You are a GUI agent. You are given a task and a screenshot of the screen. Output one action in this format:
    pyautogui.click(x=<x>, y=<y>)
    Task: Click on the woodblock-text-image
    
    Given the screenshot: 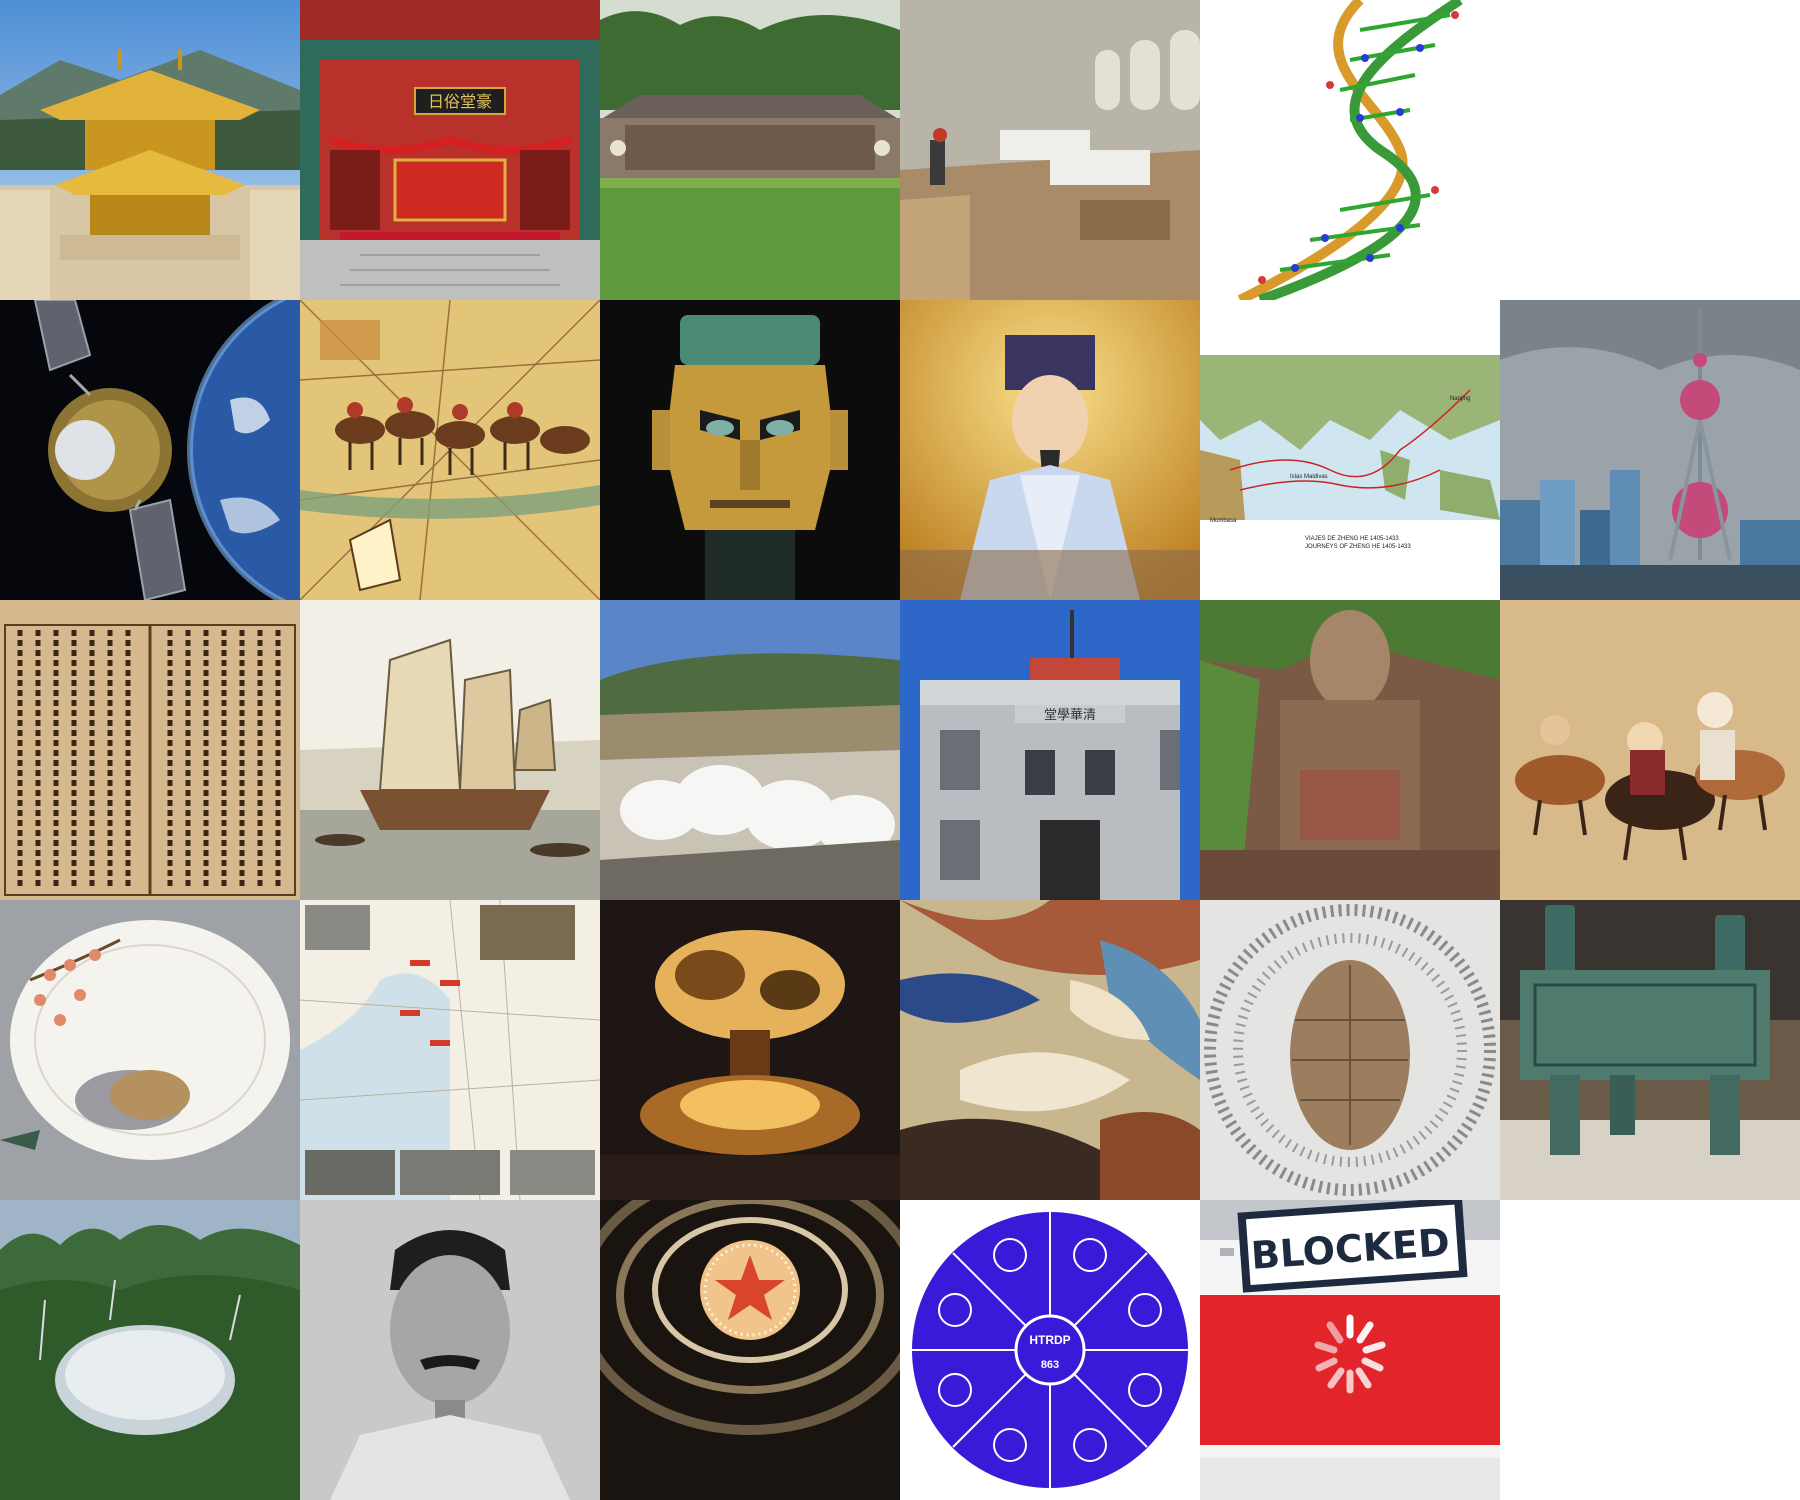 What is the action you would take?
    pyautogui.click(x=150, y=750)
    